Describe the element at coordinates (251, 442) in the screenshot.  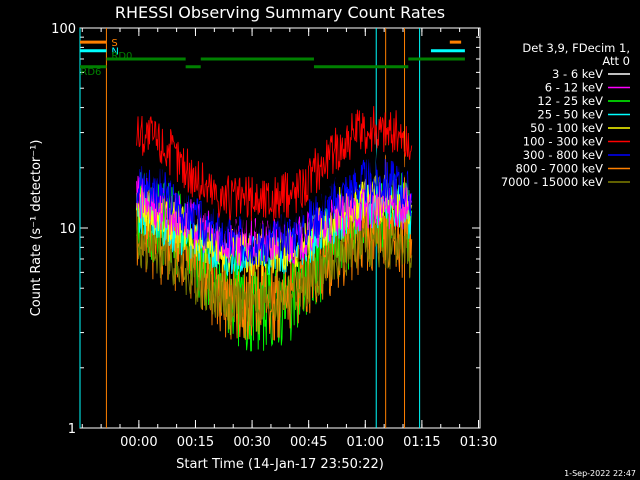
I see `x-tick-label: 00:30` at that location.